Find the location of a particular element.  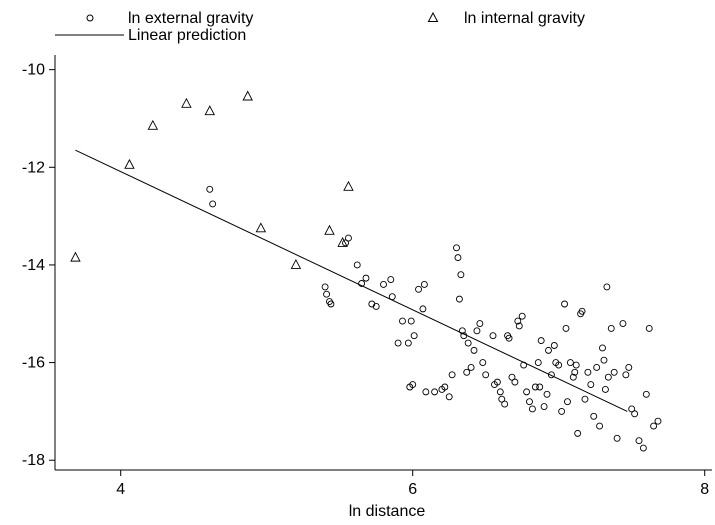

legend-label-linear-prediction: Linear prediction is located at coordinates (187, 35).